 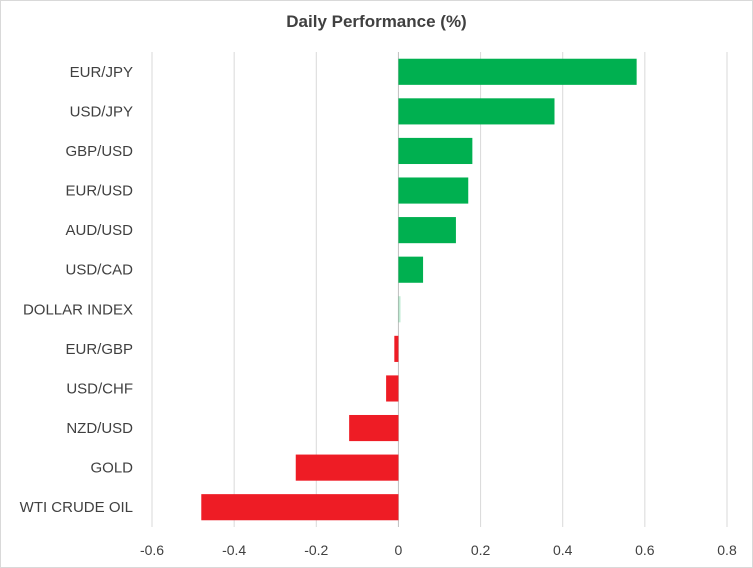 What do you see at coordinates (316, 550) in the screenshot?
I see `x-tick-label: -0.2` at bounding box center [316, 550].